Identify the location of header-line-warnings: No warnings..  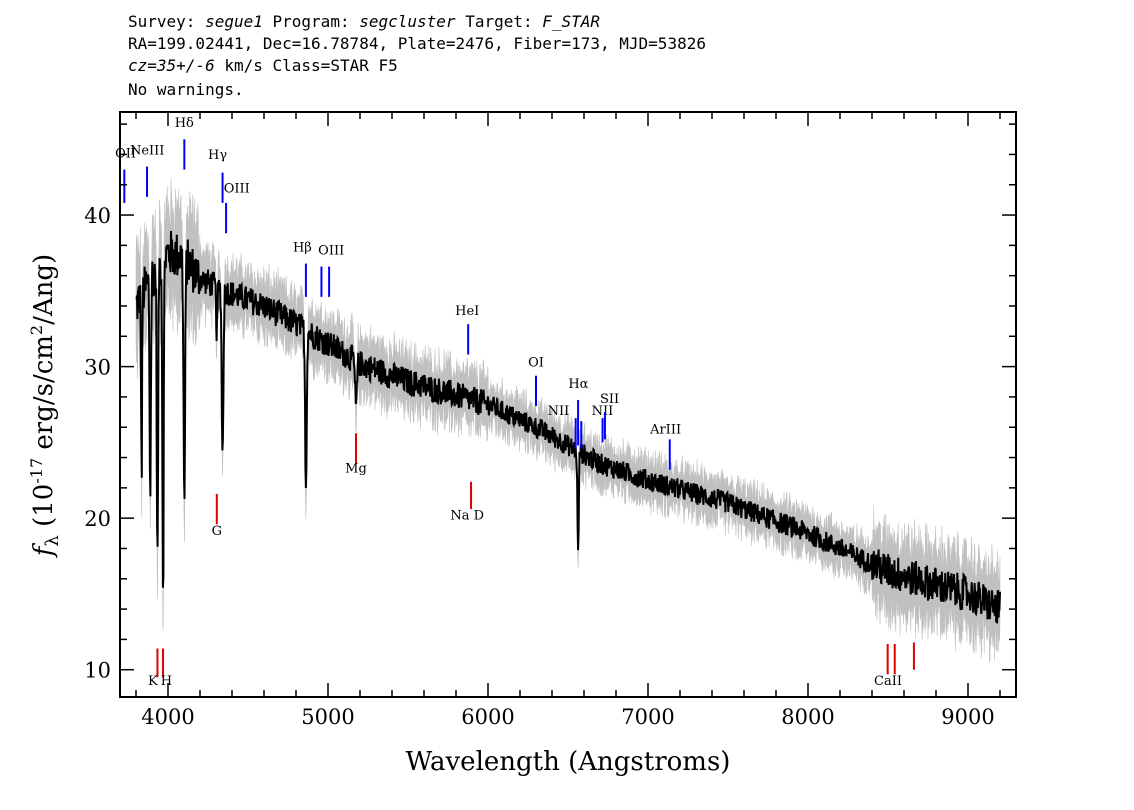
(186, 89).